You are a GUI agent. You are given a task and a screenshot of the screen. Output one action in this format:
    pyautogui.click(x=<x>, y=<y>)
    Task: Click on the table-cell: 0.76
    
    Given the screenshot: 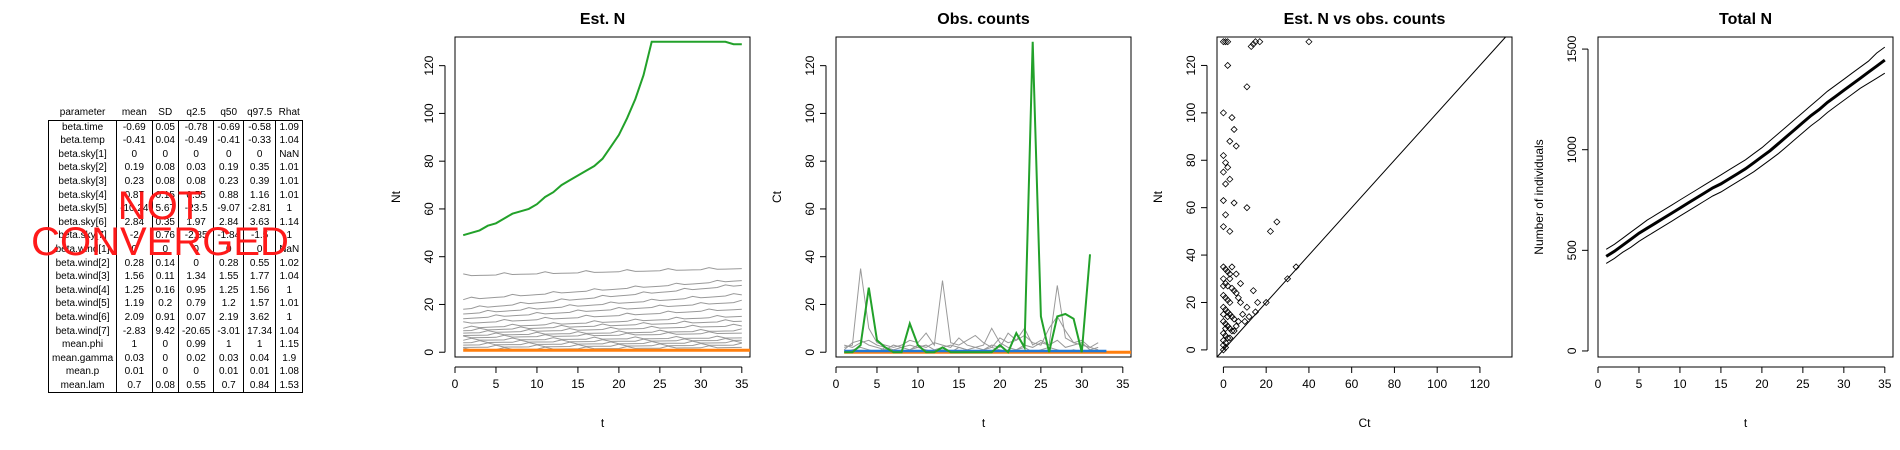 What is the action you would take?
    pyautogui.click(x=165, y=236)
    